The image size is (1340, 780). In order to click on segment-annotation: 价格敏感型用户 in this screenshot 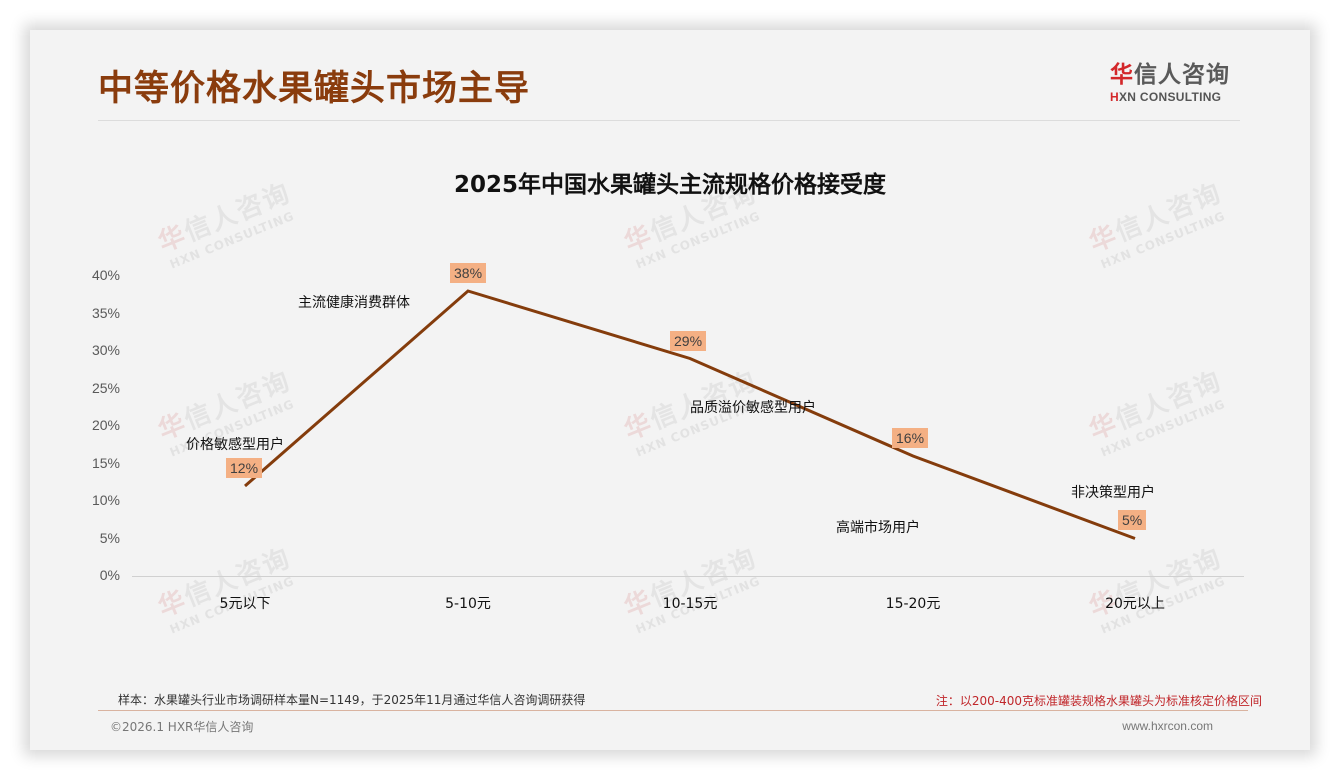, I will do `click(235, 445)`.